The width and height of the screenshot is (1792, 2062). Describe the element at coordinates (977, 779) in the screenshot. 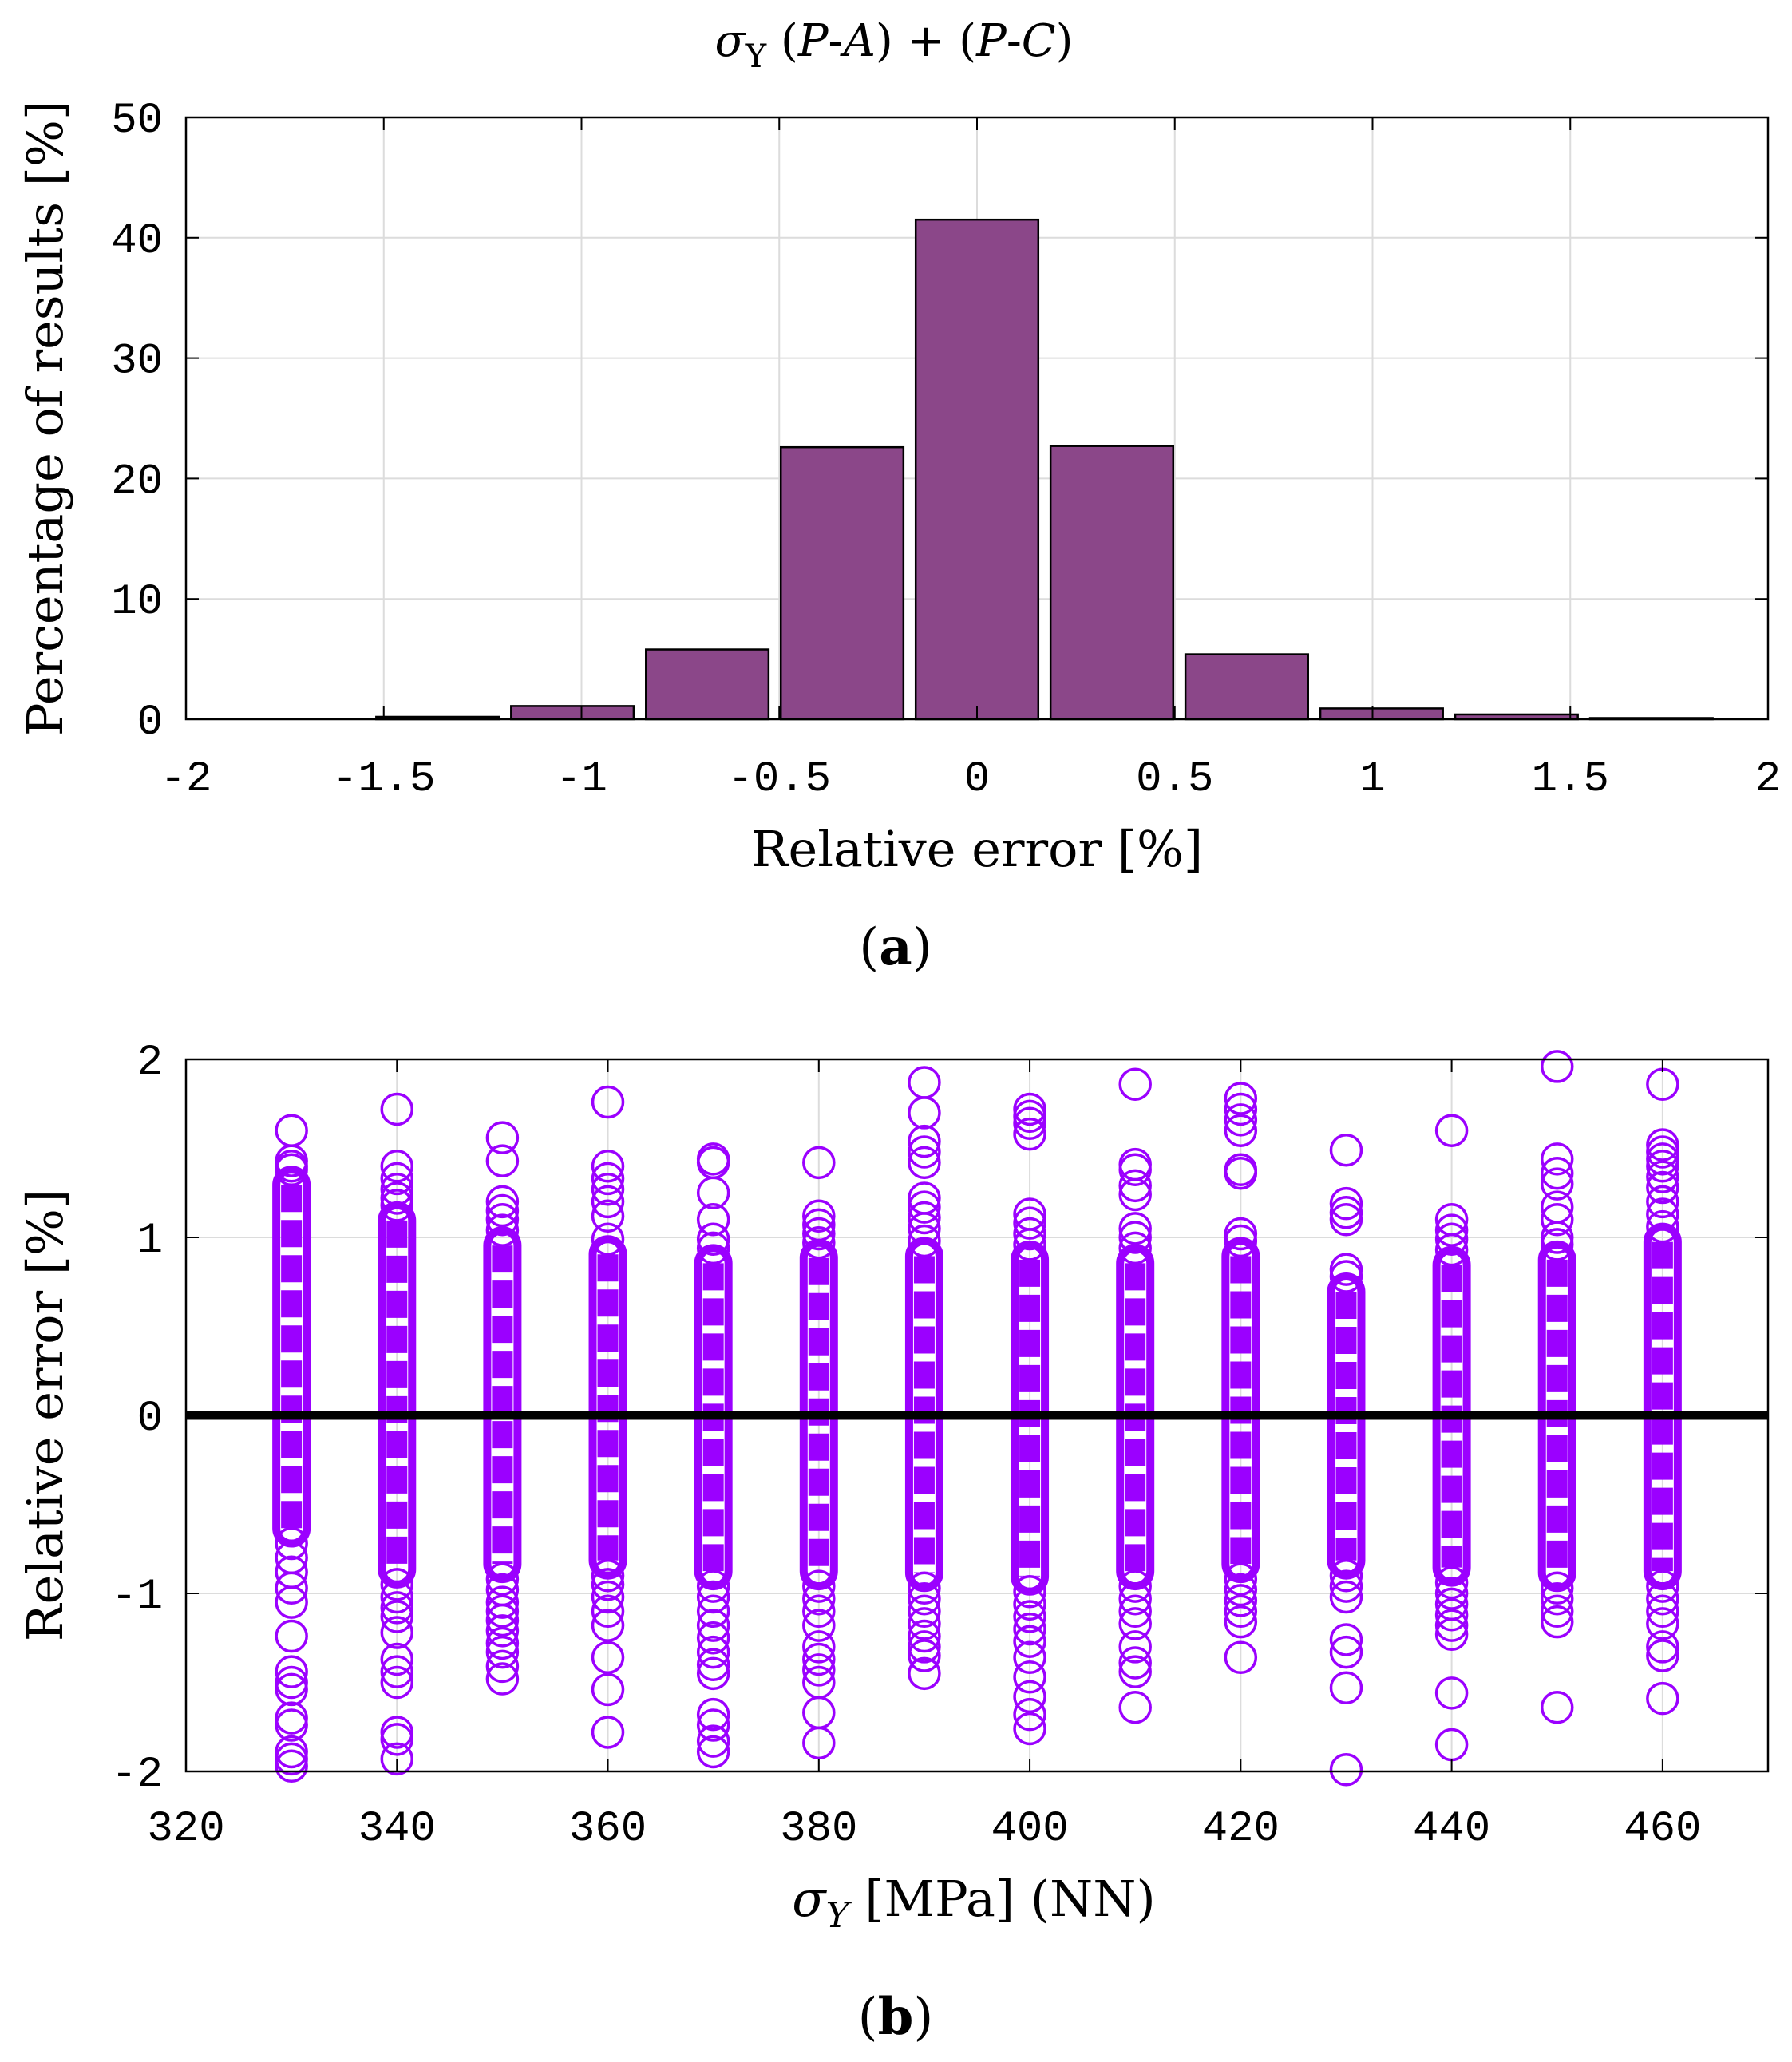

I see `panel-a-xtick-label: 0` at that location.